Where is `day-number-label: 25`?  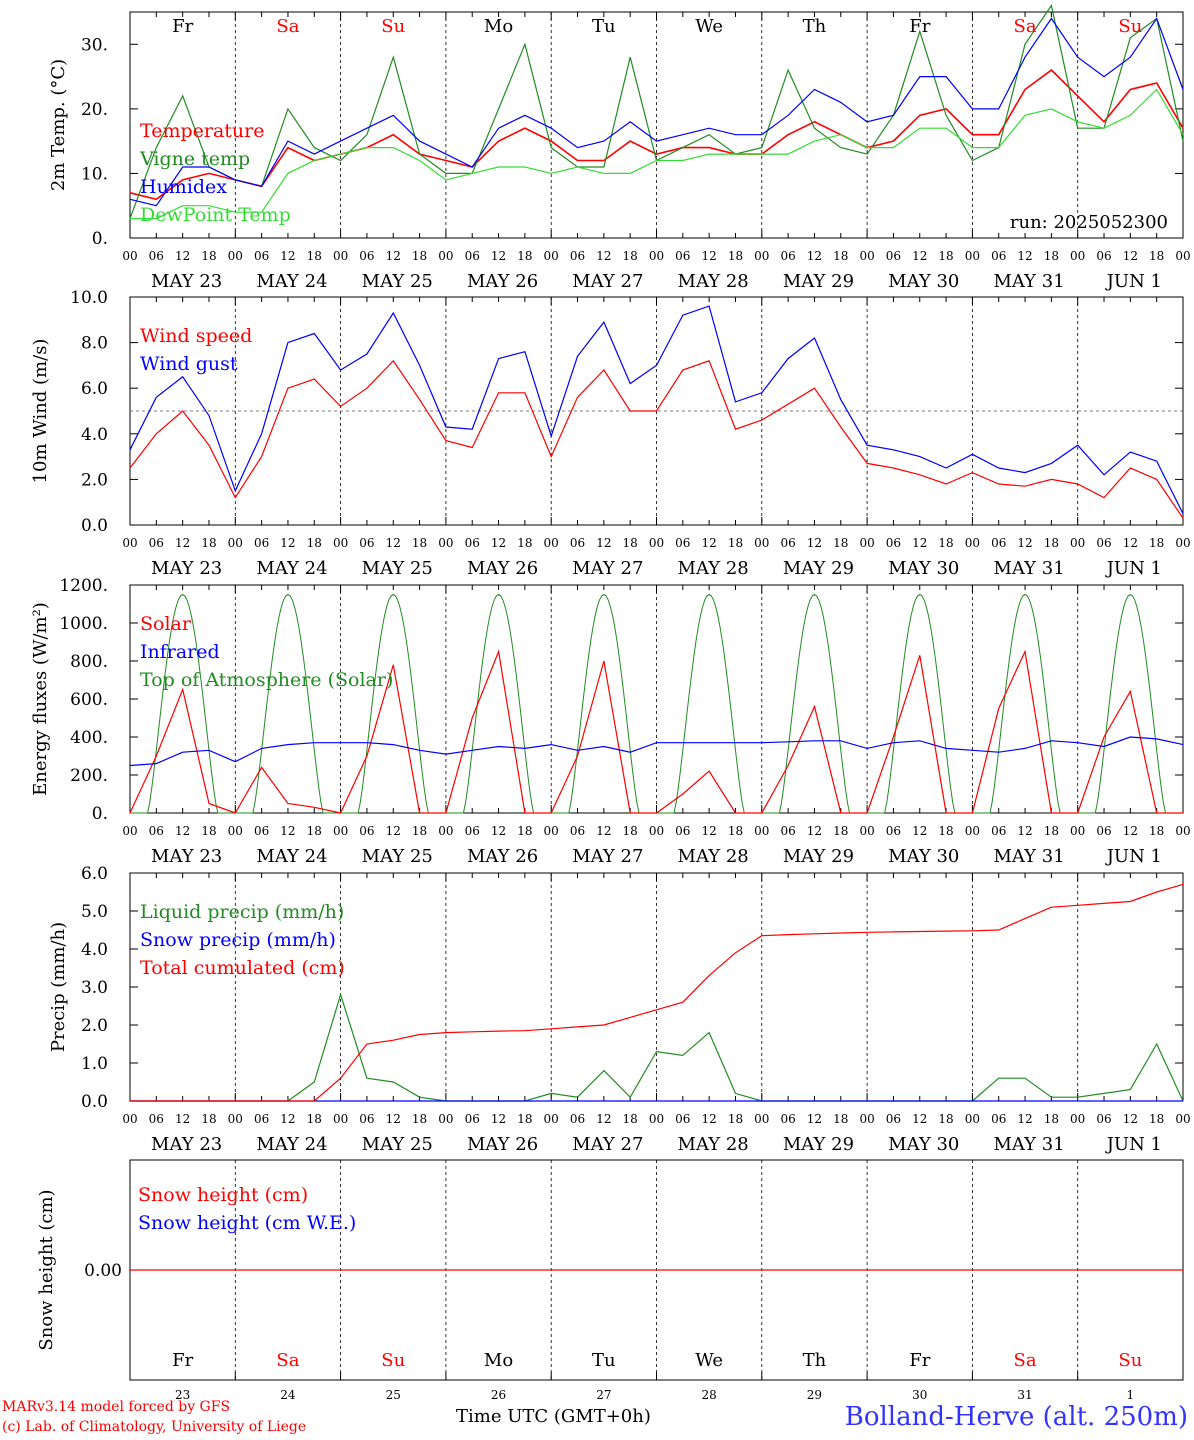 day-number-label: 25 is located at coordinates (393, 1395).